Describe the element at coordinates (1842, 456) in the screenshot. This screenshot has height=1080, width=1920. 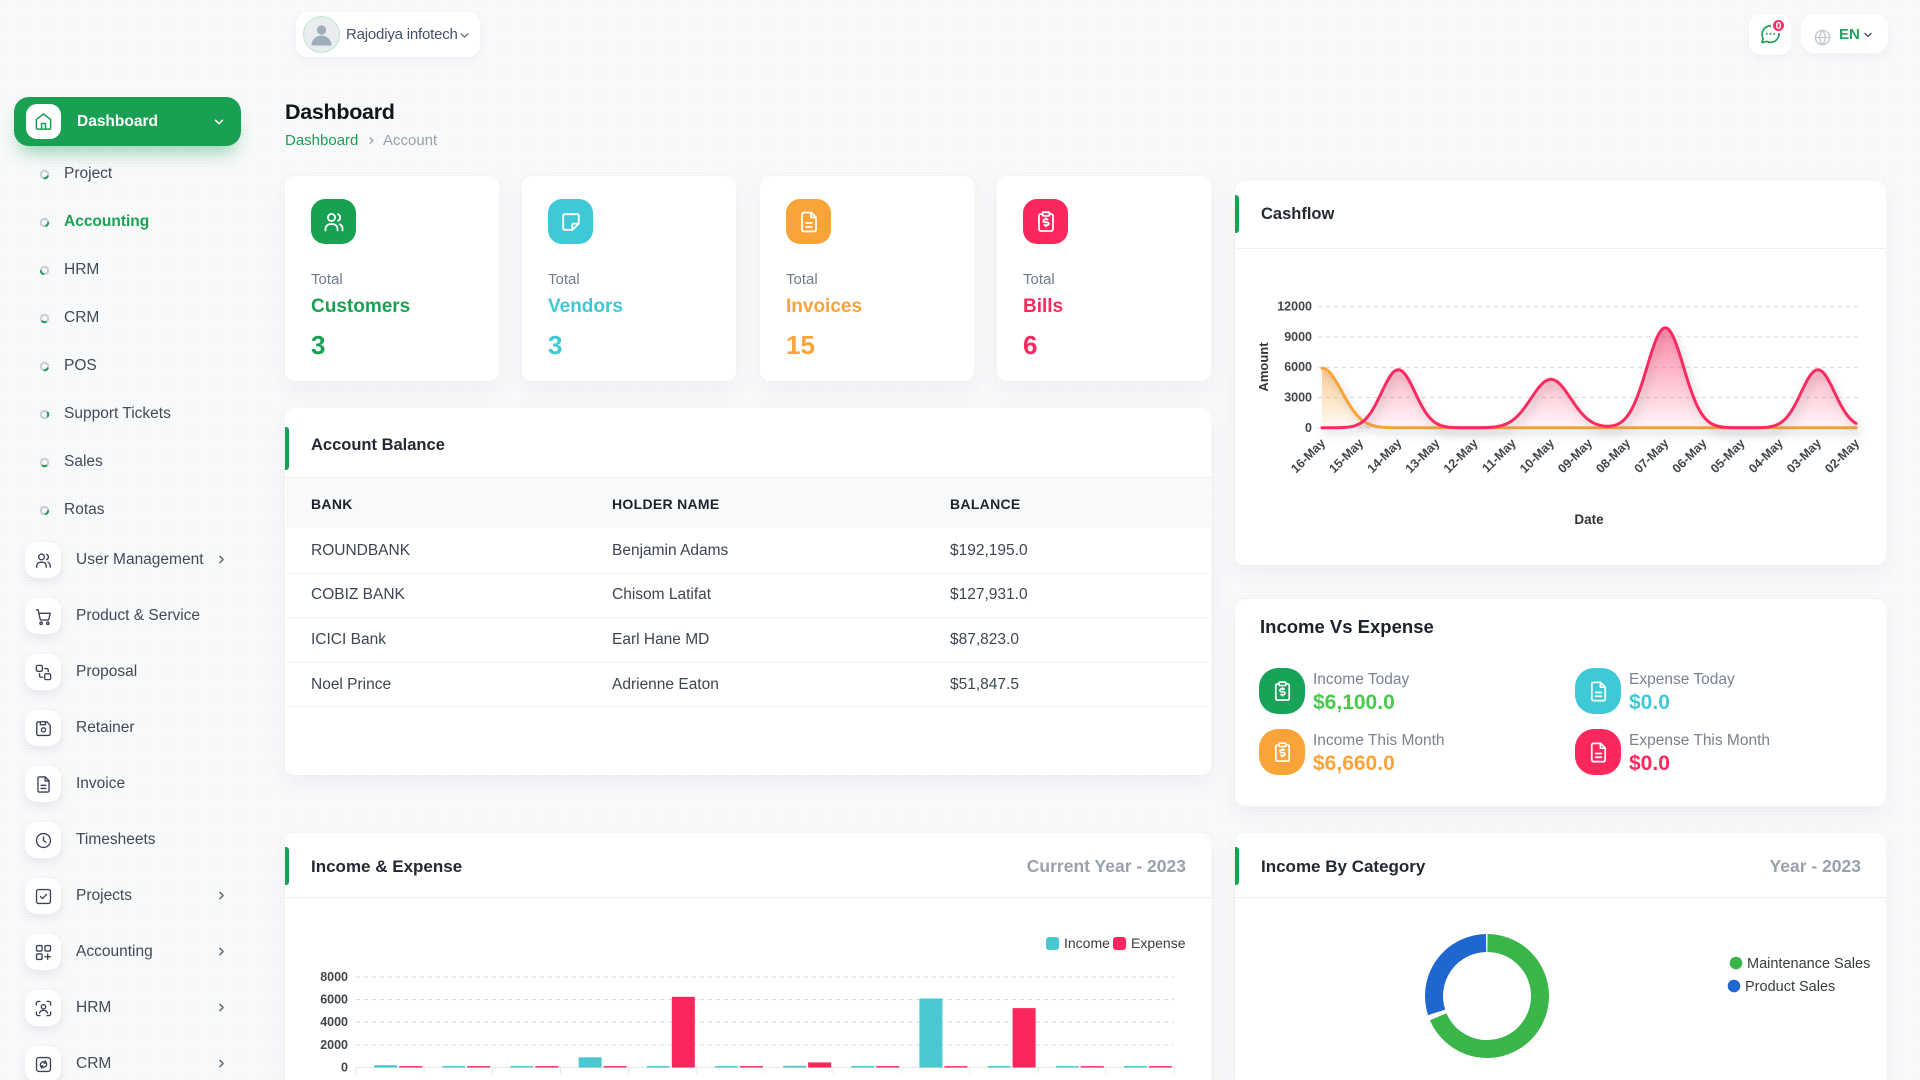
I see `svg-text: 02-May` at that location.